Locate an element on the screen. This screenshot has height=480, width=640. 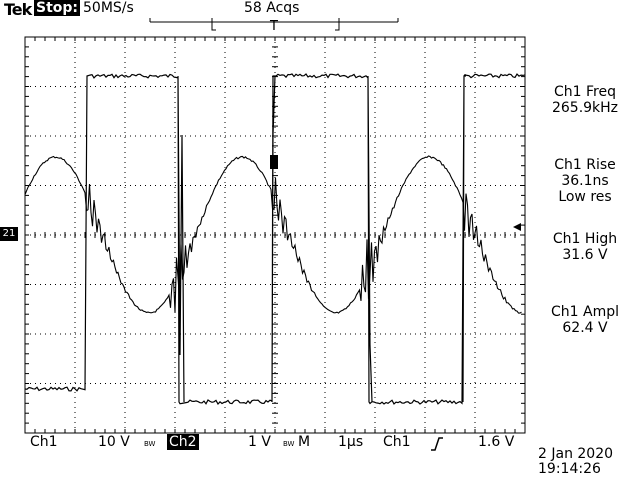
ch1-scale: 10 V is located at coordinates (114, 442).